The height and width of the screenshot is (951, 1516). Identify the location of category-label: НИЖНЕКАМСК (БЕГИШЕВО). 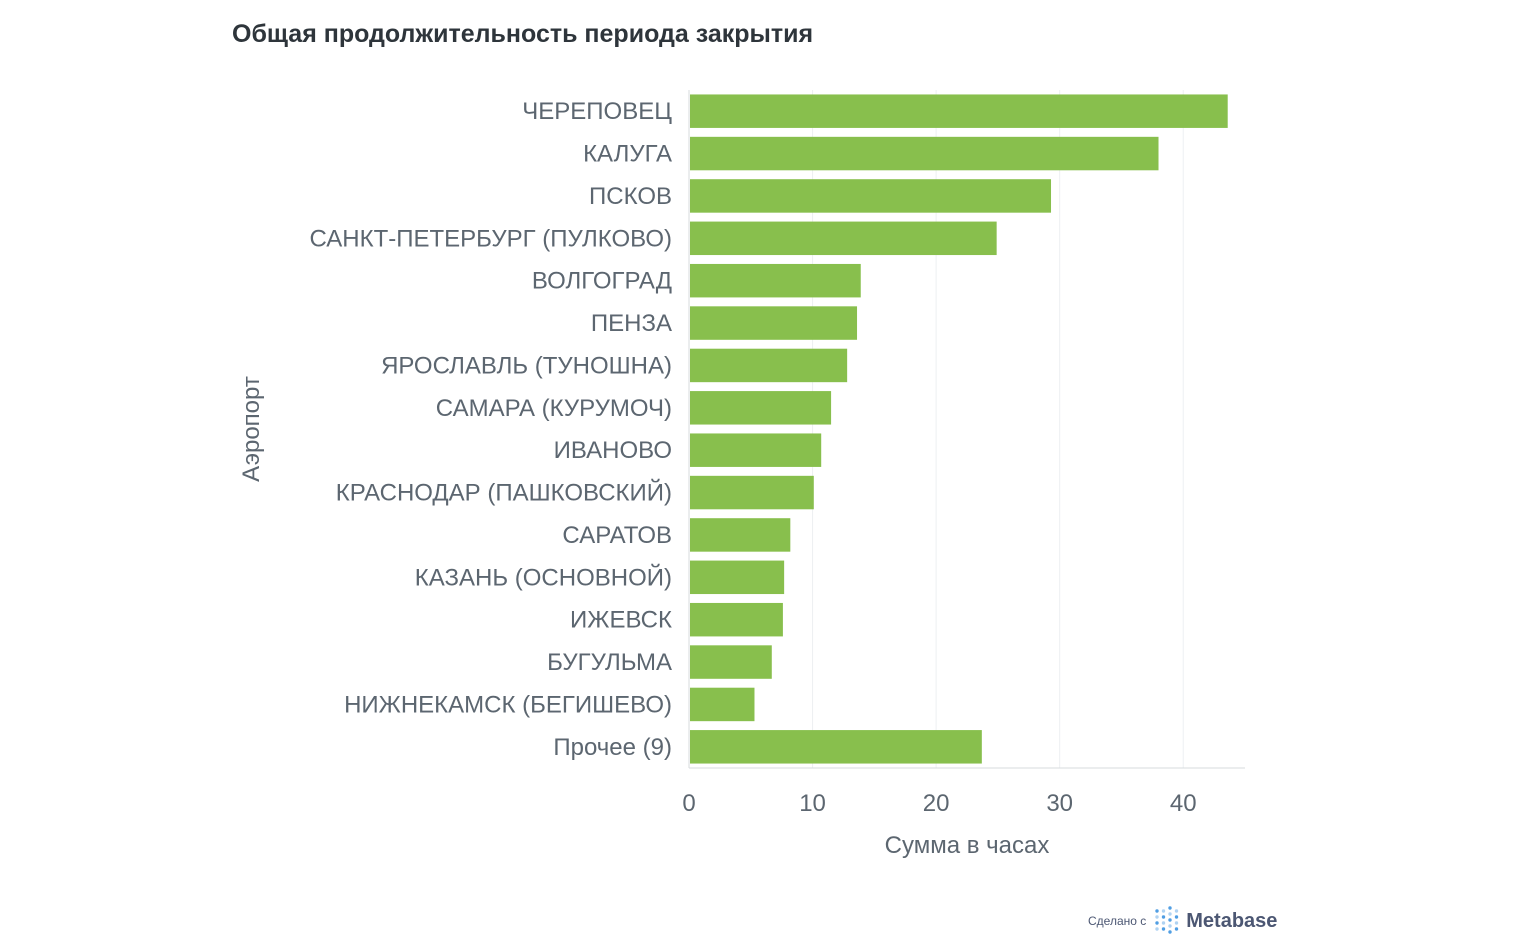
(508, 704).